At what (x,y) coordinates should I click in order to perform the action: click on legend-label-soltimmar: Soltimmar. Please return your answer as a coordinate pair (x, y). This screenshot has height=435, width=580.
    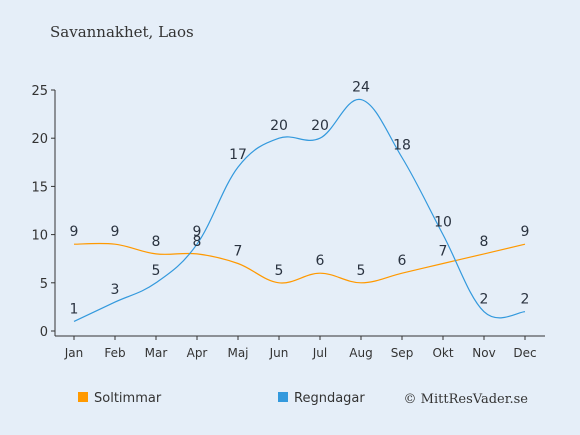
    Looking at the image, I should click on (128, 398).